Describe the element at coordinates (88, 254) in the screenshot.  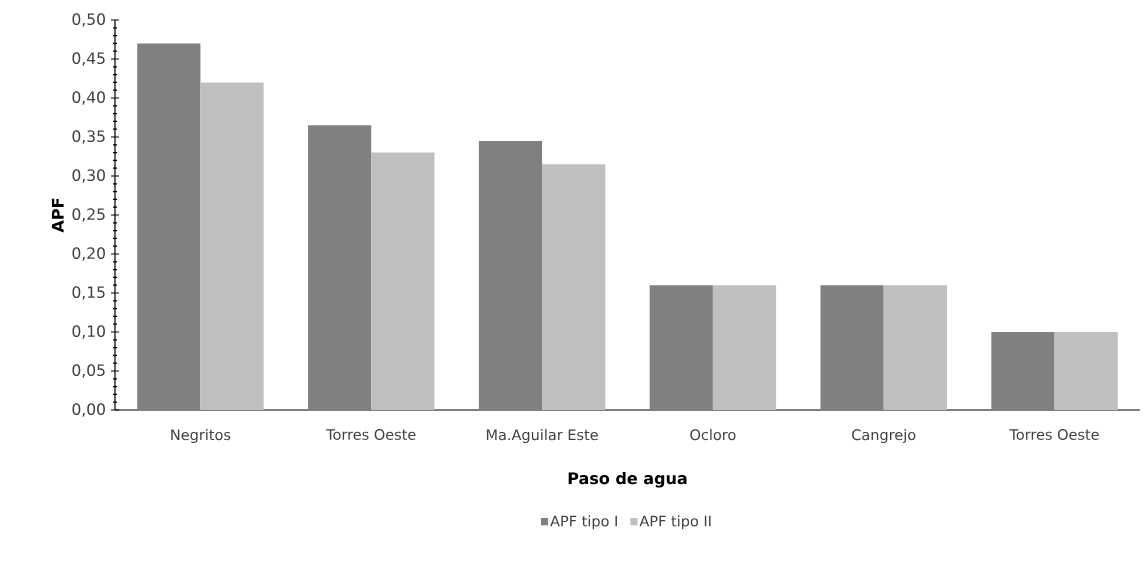
I see `y-tick-label: 0,20` at that location.